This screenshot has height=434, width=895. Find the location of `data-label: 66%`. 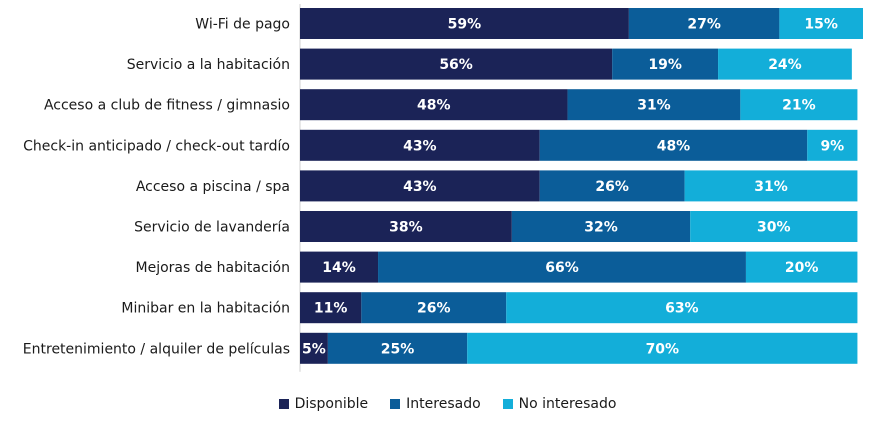

data-label: 66% is located at coordinates (562, 268).